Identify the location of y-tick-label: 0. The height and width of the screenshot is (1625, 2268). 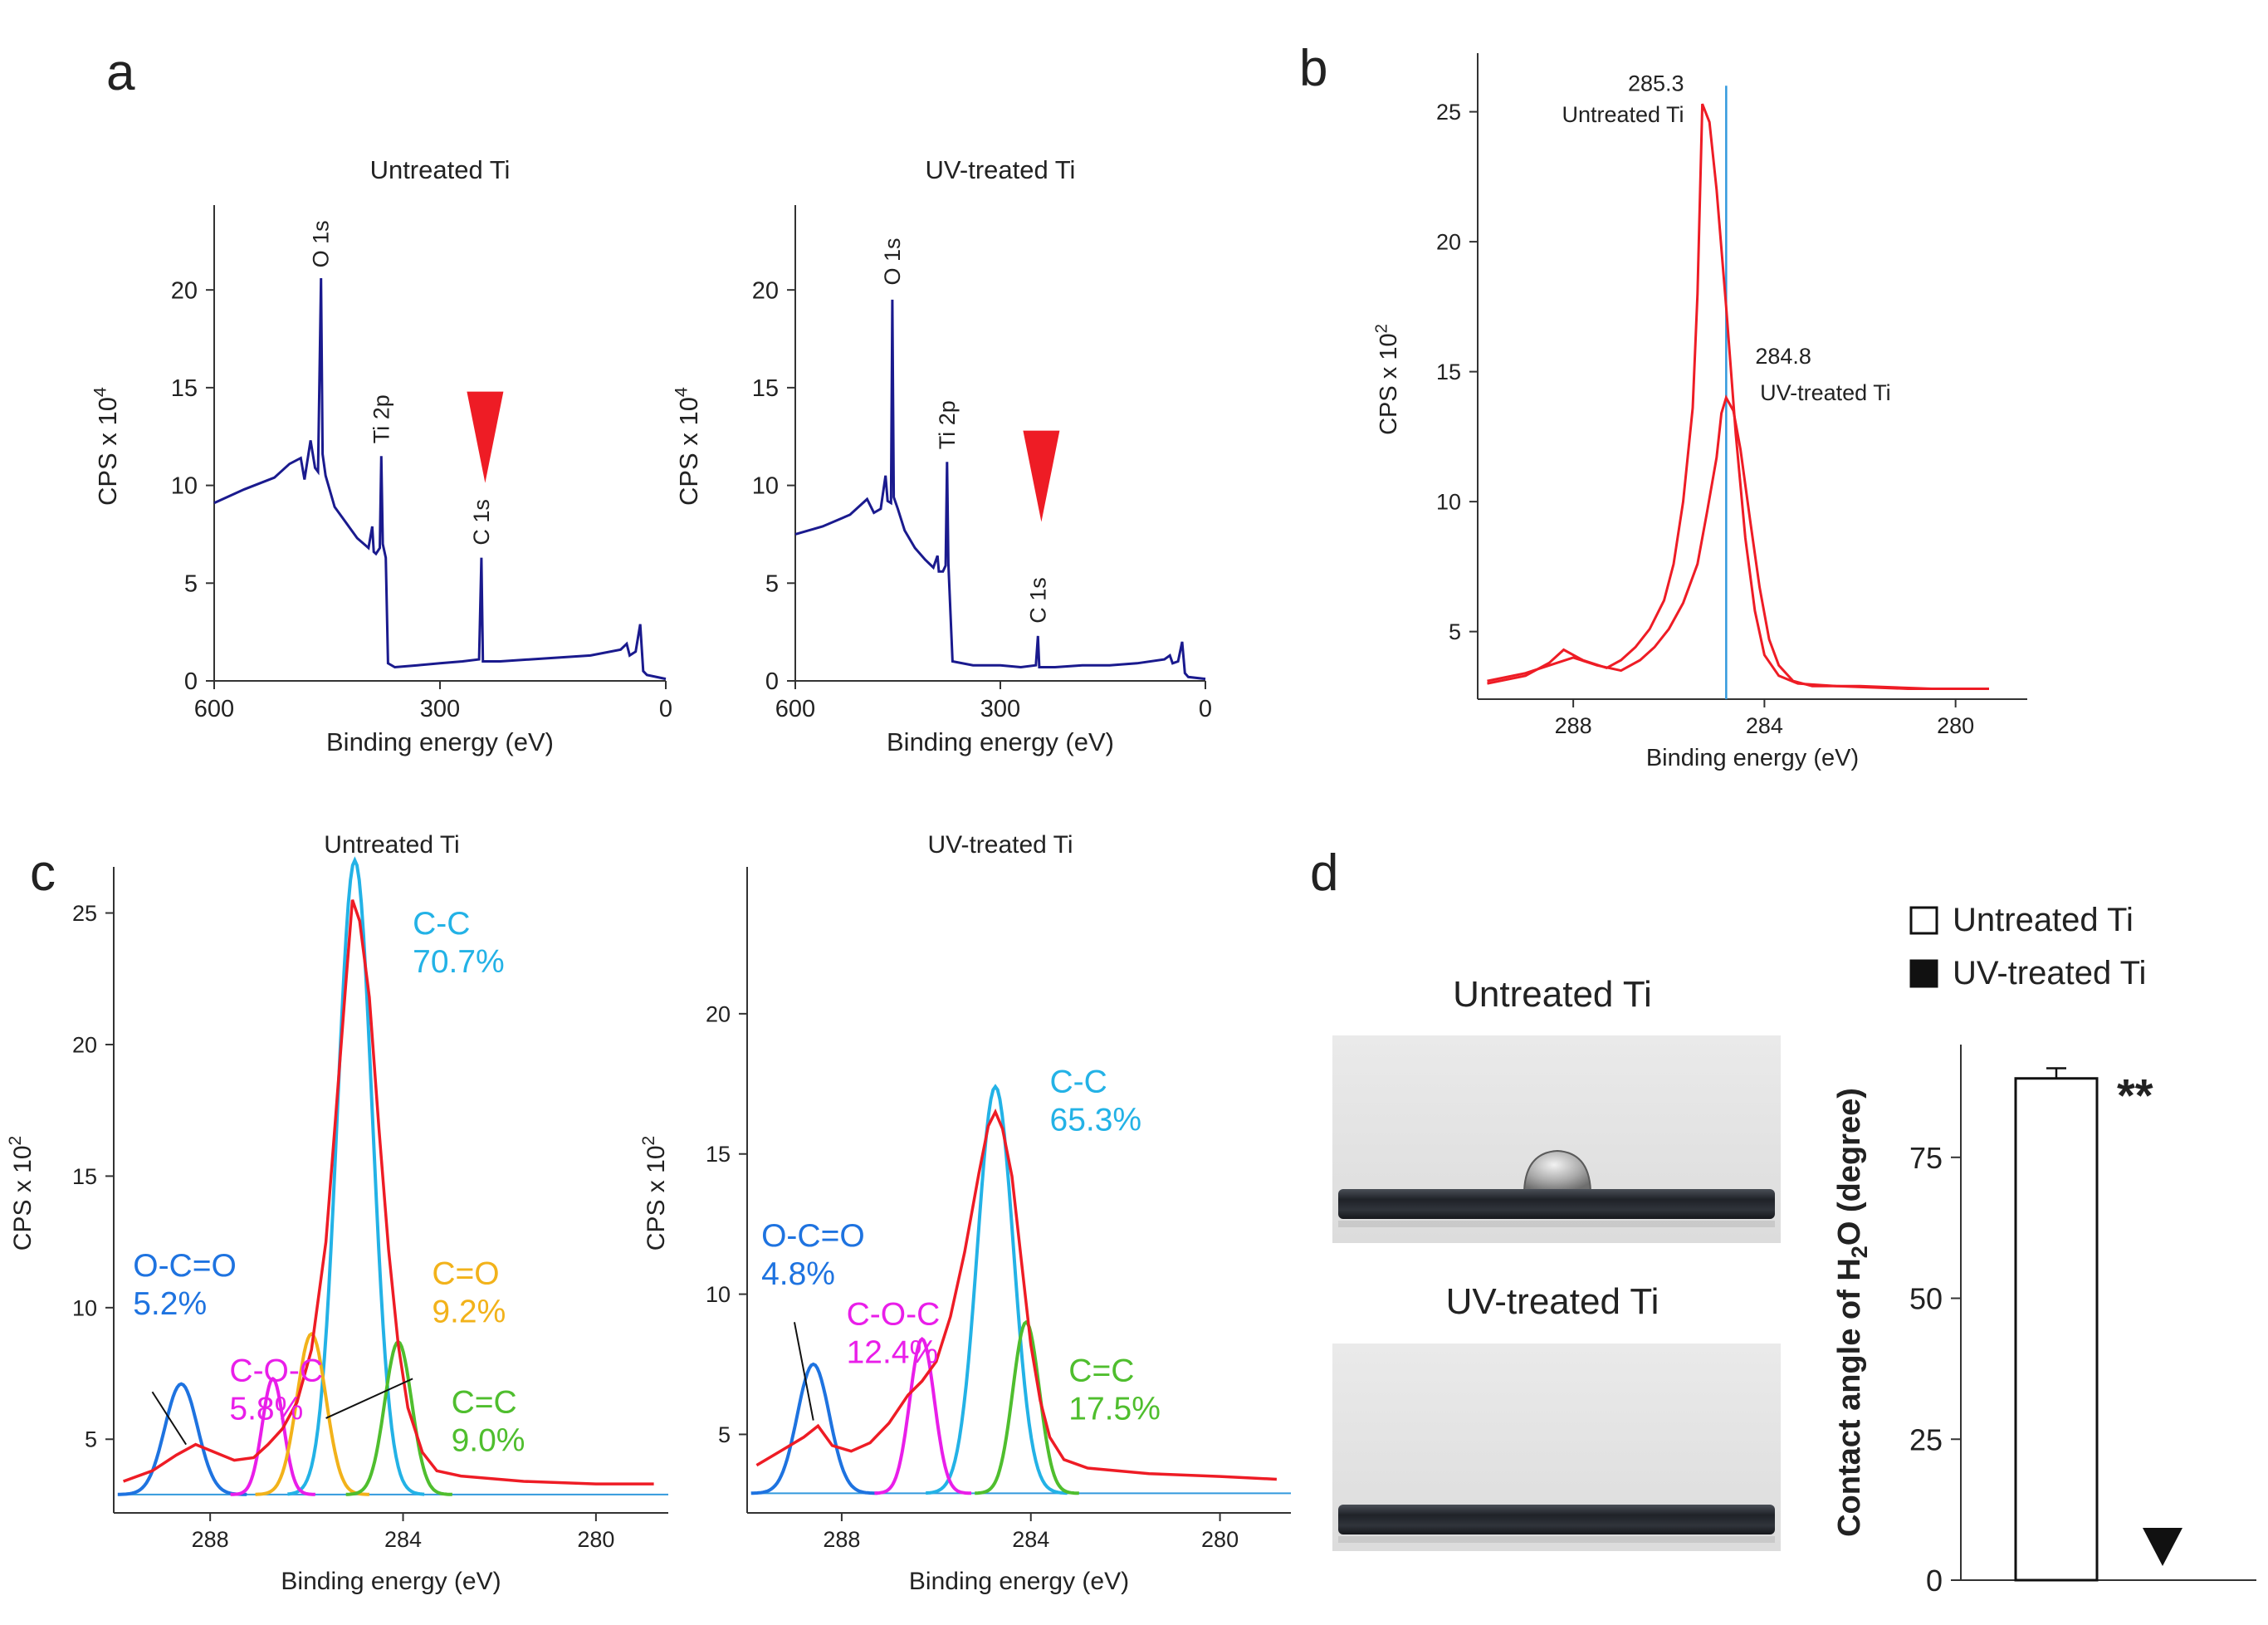
(191, 681).